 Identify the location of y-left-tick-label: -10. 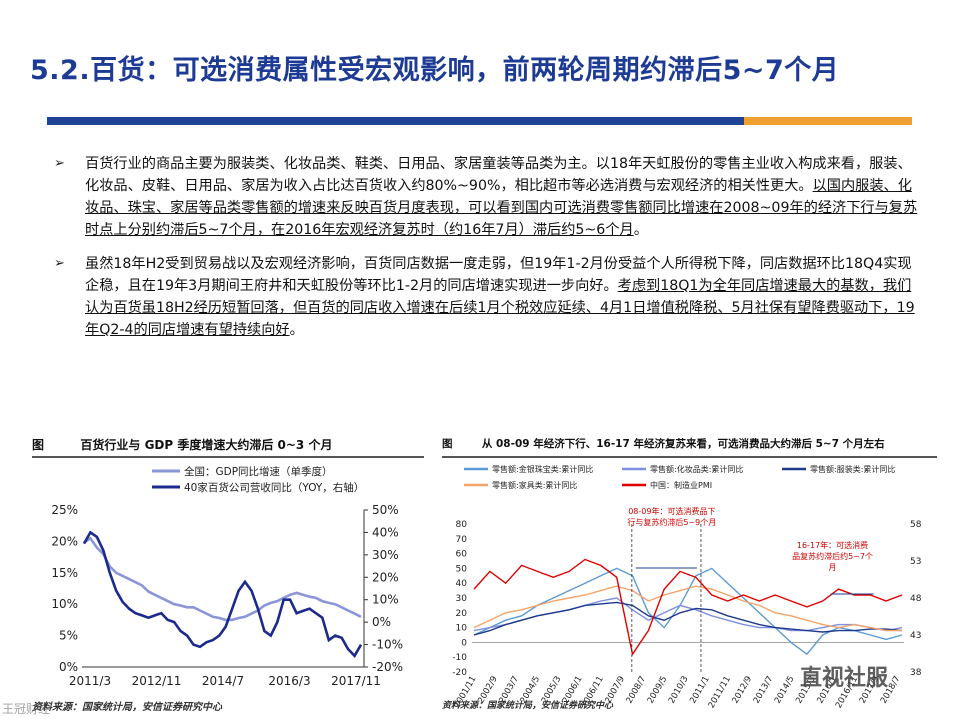
(459, 658).